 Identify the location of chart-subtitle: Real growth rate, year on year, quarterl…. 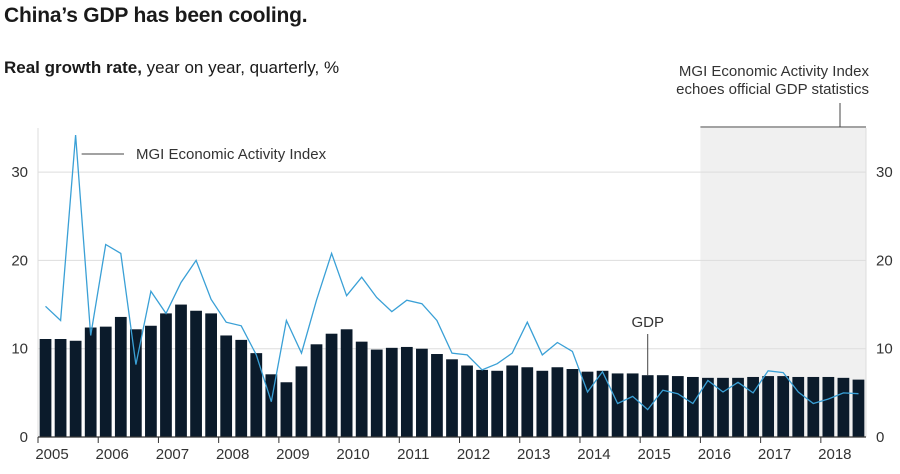
(171, 68).